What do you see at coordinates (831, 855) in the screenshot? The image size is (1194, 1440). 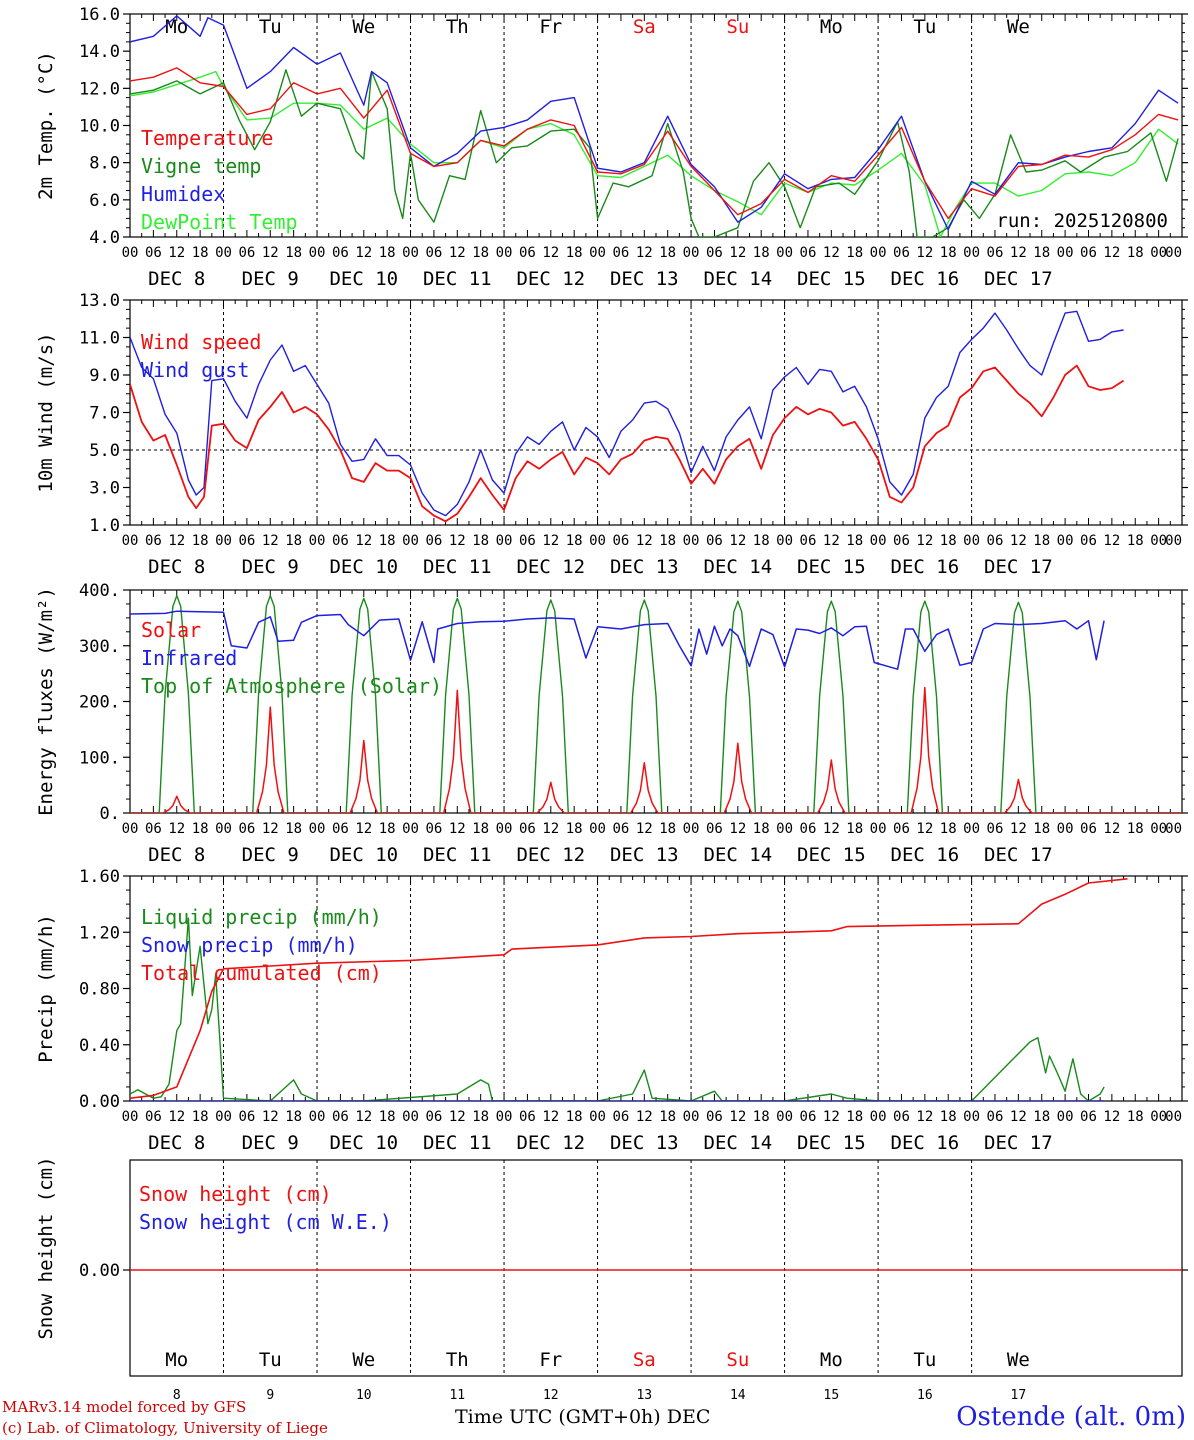 I see `date-label: DEC 15` at bounding box center [831, 855].